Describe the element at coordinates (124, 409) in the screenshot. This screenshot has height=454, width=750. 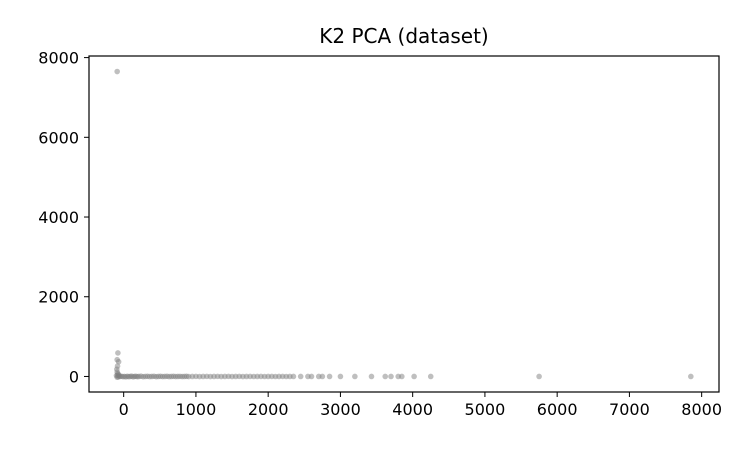
I see `x-tick-label: 0` at that location.